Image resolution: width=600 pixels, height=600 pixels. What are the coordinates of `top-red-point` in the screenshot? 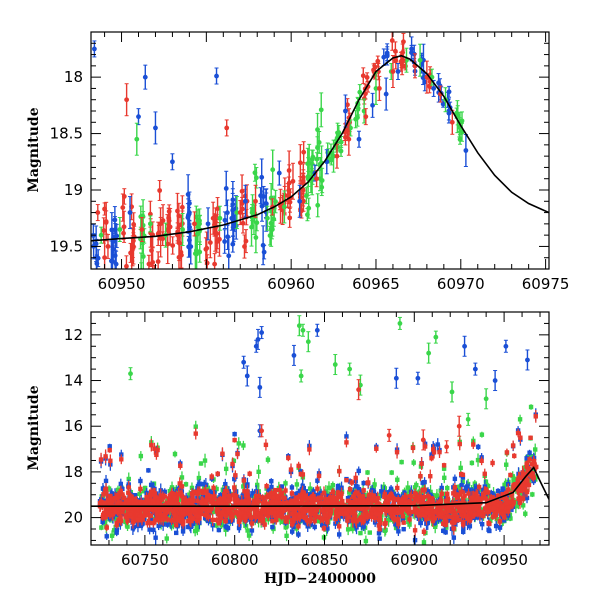 It's located at (194, 224).